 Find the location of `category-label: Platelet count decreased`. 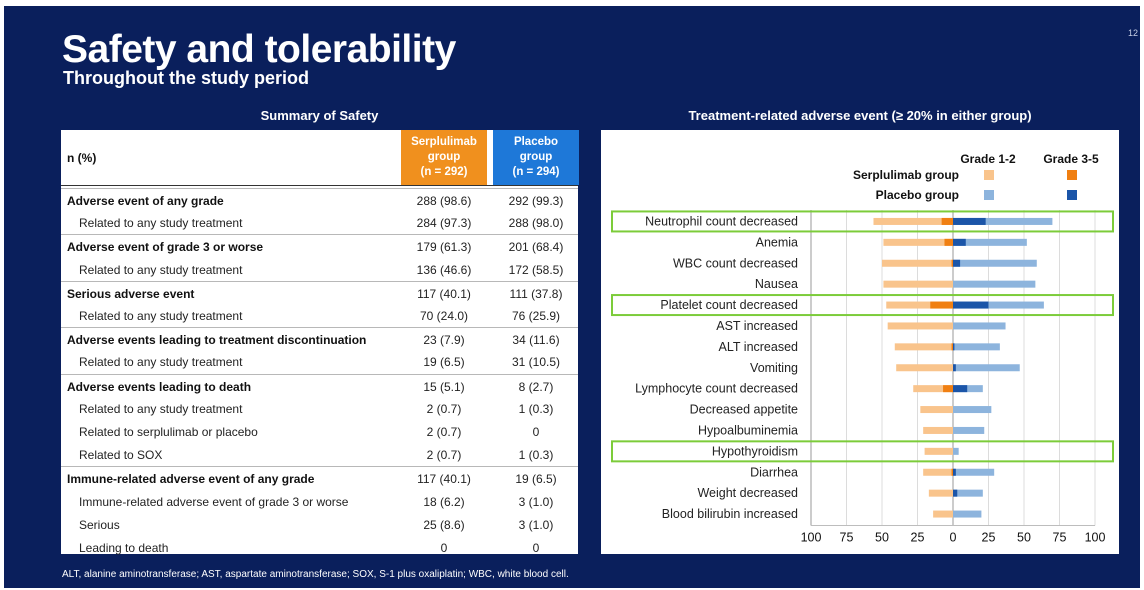

category-label: Platelet count decreased is located at coordinates (729, 305).